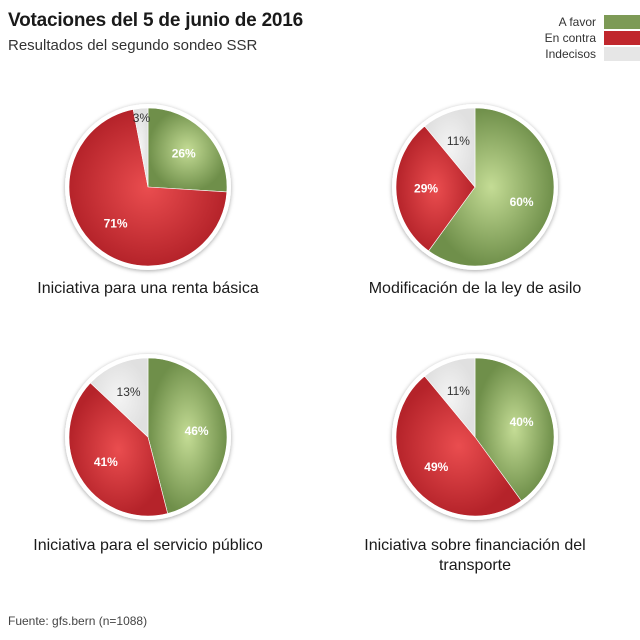 The image size is (640, 640). I want to click on pie-title: Modificación de la ley de asilo, so click(475, 288).